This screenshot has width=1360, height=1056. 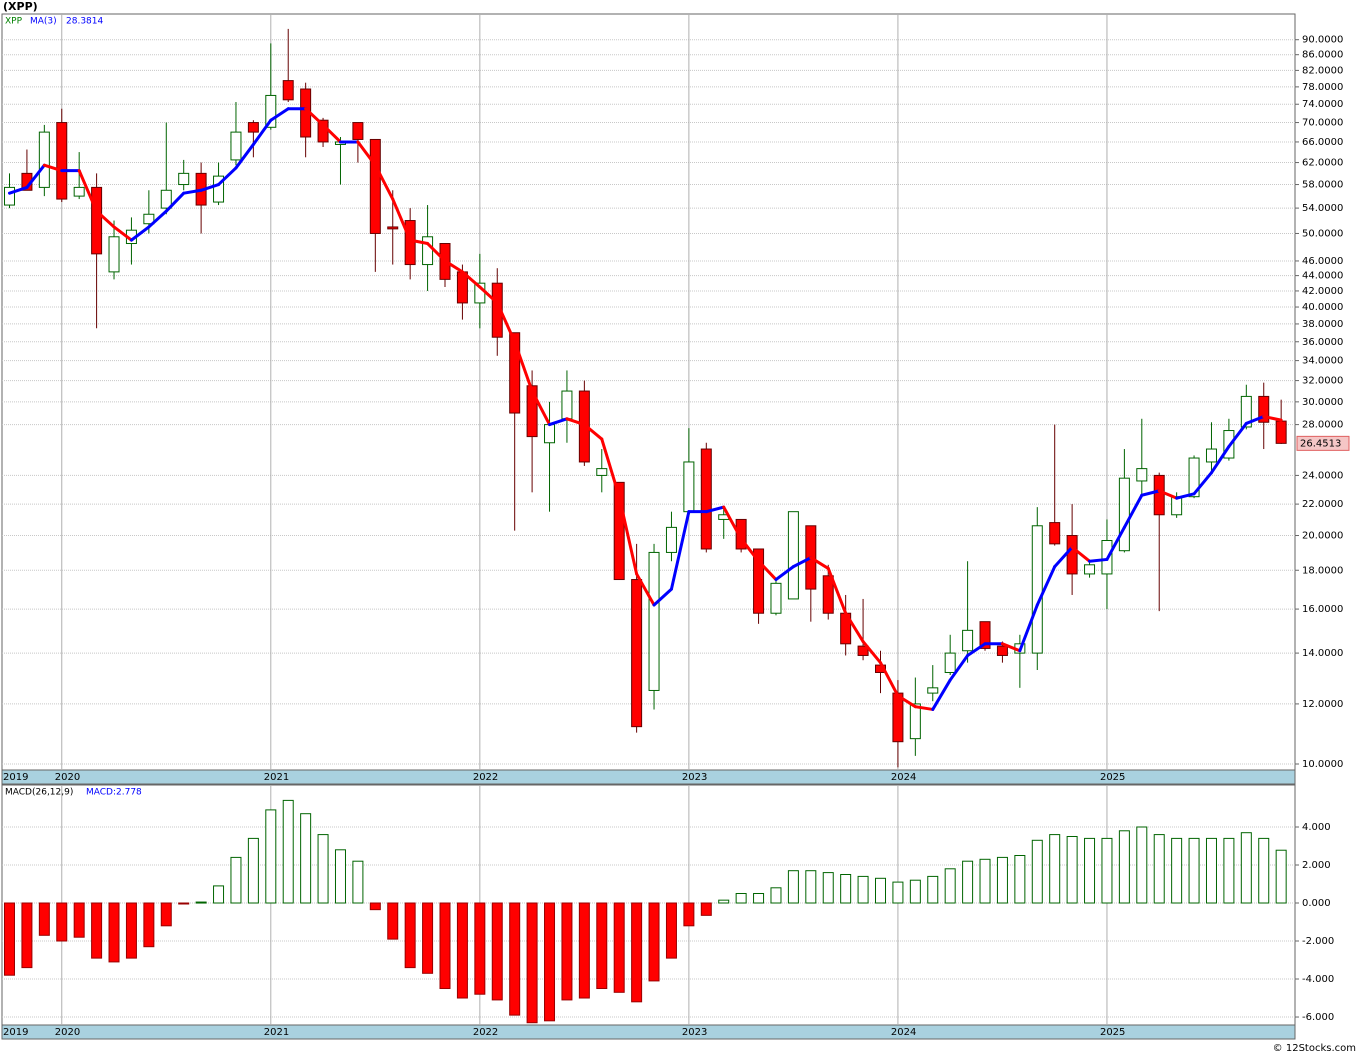 What do you see at coordinates (1322, 307) in the screenshot?
I see `y-tick-label: 40.0000` at bounding box center [1322, 307].